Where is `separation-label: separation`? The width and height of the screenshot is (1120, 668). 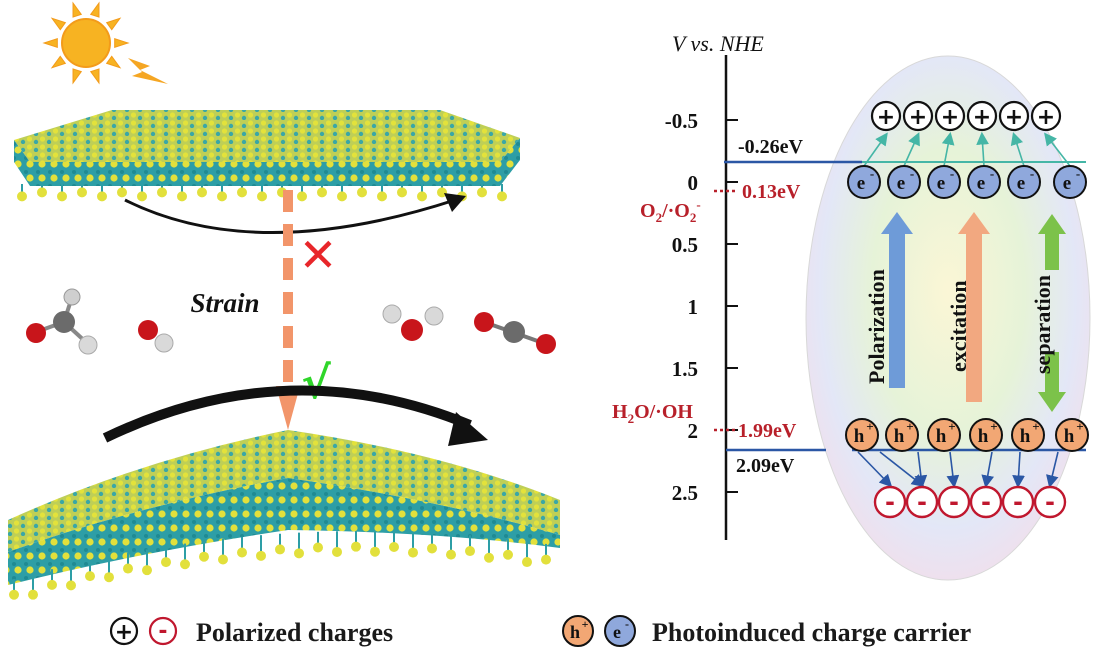 separation-label: separation is located at coordinates (1042, 324).